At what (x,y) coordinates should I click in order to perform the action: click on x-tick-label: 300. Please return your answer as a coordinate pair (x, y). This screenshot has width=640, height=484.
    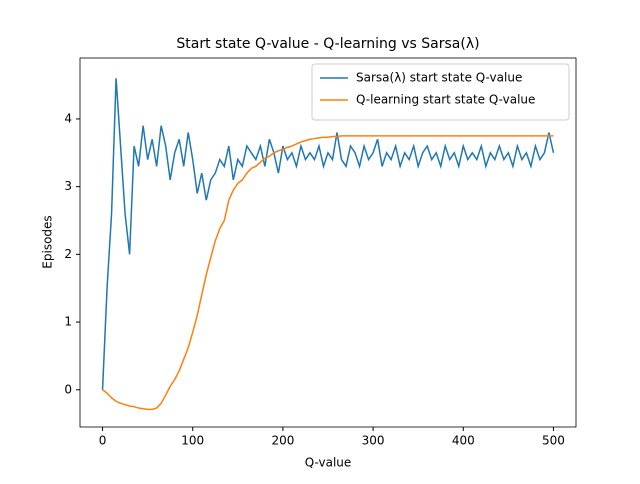
    Looking at the image, I should click on (373, 441).